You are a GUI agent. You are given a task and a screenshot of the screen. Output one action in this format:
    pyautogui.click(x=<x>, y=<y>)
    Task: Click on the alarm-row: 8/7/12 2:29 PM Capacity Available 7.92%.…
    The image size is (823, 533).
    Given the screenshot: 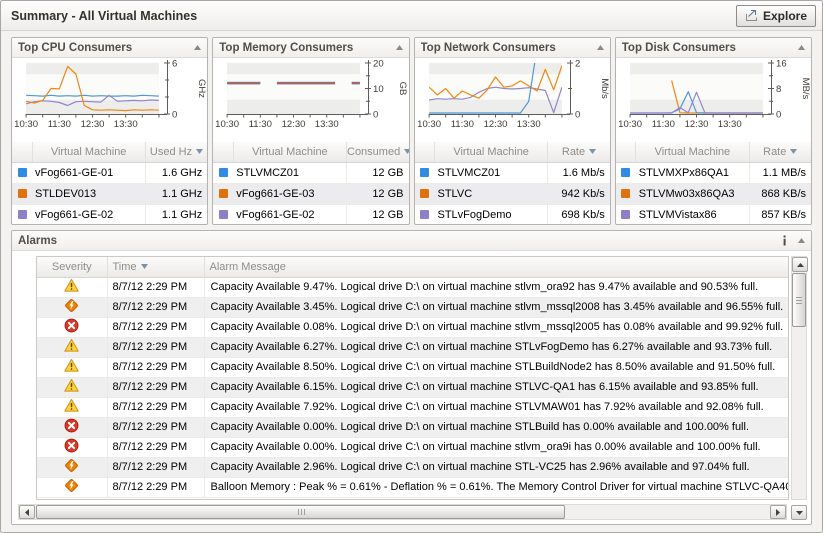 What is the action you would take?
    pyautogui.click(x=412, y=407)
    